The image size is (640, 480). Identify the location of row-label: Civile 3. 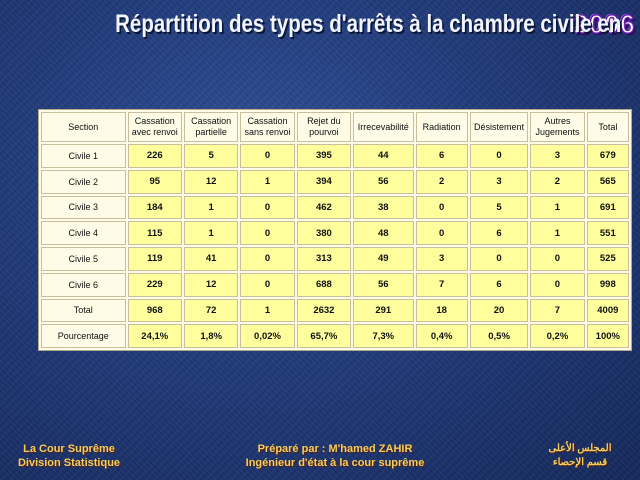
(83, 207).